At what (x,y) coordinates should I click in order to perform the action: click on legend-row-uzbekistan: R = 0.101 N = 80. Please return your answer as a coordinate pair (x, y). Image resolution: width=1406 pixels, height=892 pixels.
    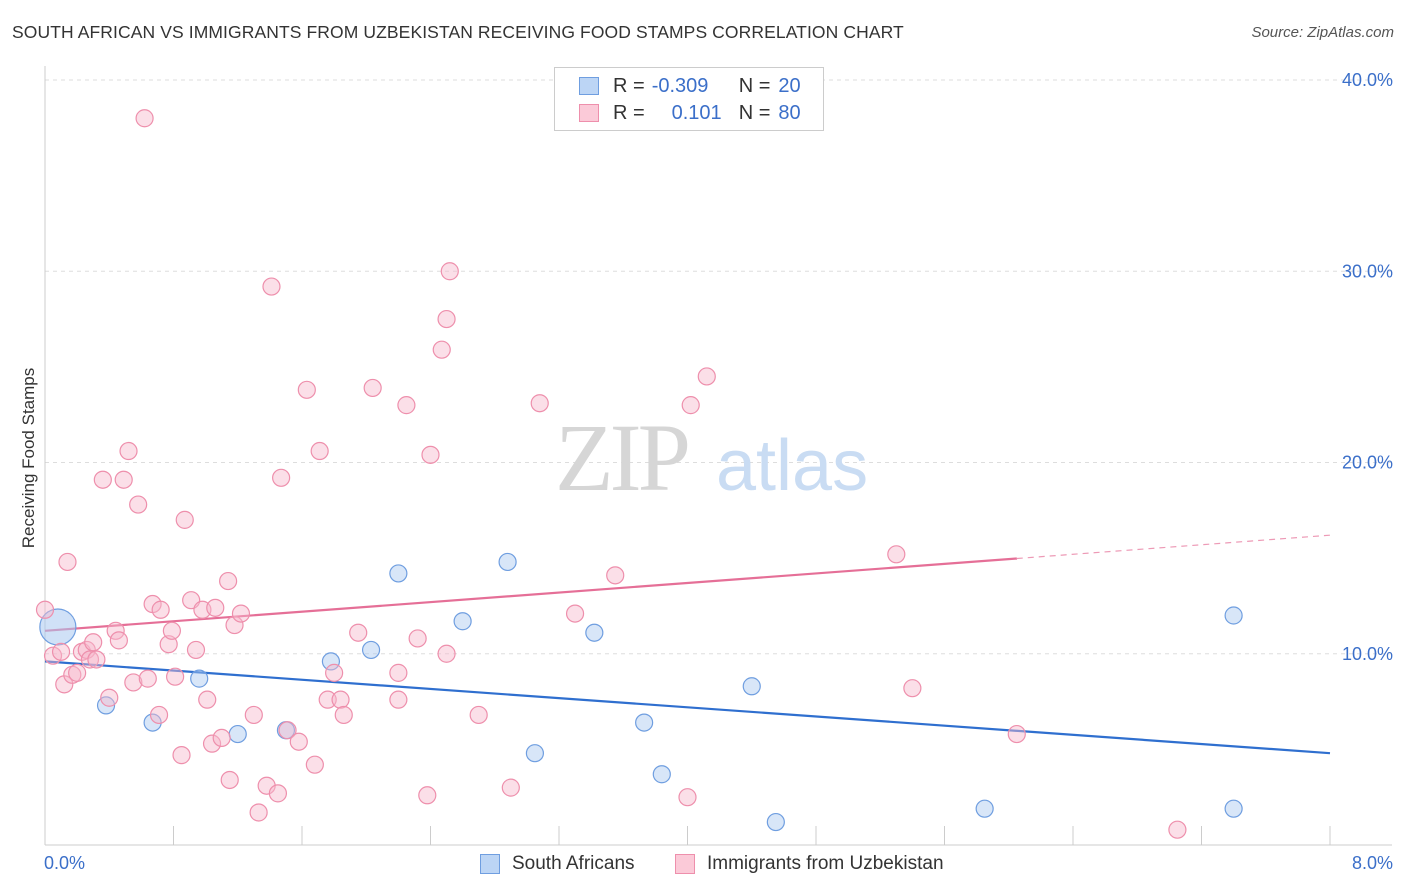
    Looking at the image, I should click on (690, 113).